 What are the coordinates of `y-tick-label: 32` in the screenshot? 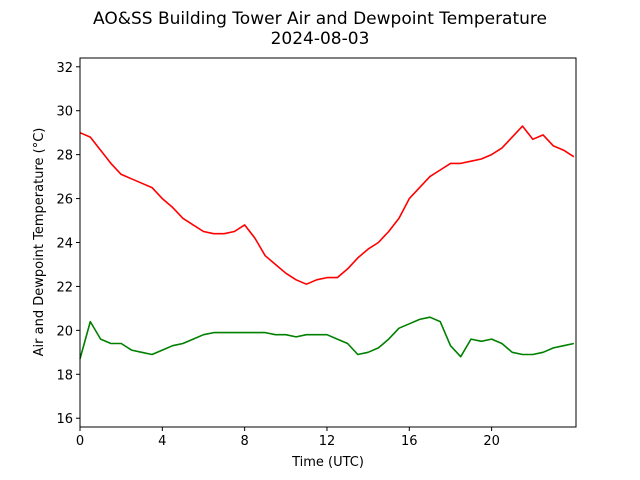 It's located at (64, 68).